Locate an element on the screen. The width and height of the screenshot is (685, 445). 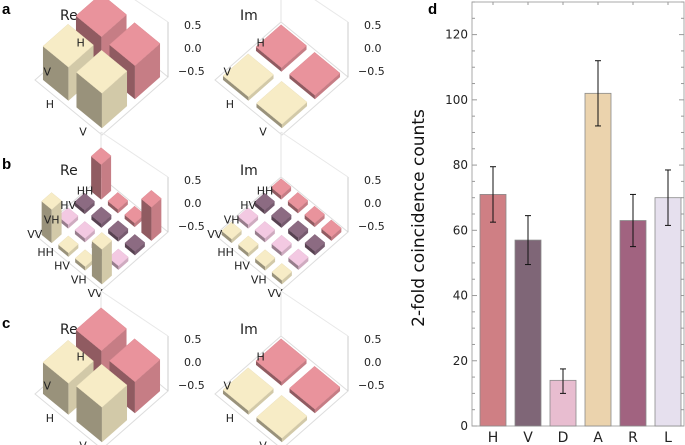
y-tick-label: 80 is located at coordinates (460, 165).